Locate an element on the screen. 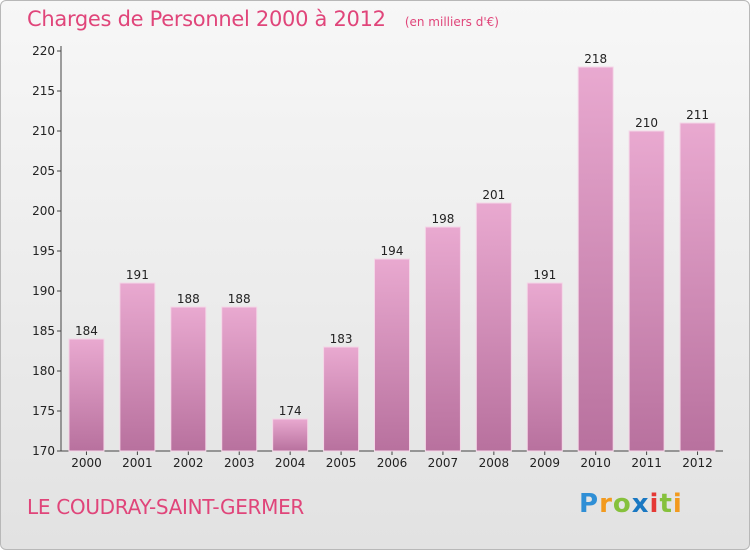 The height and width of the screenshot is (550, 750). bar-2010 is located at coordinates (595, 259).